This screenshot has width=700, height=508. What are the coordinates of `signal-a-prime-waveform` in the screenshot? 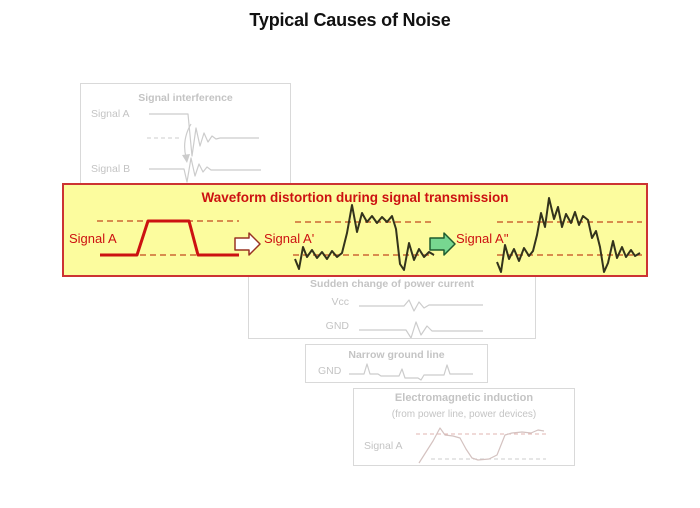 It's located at (364, 237).